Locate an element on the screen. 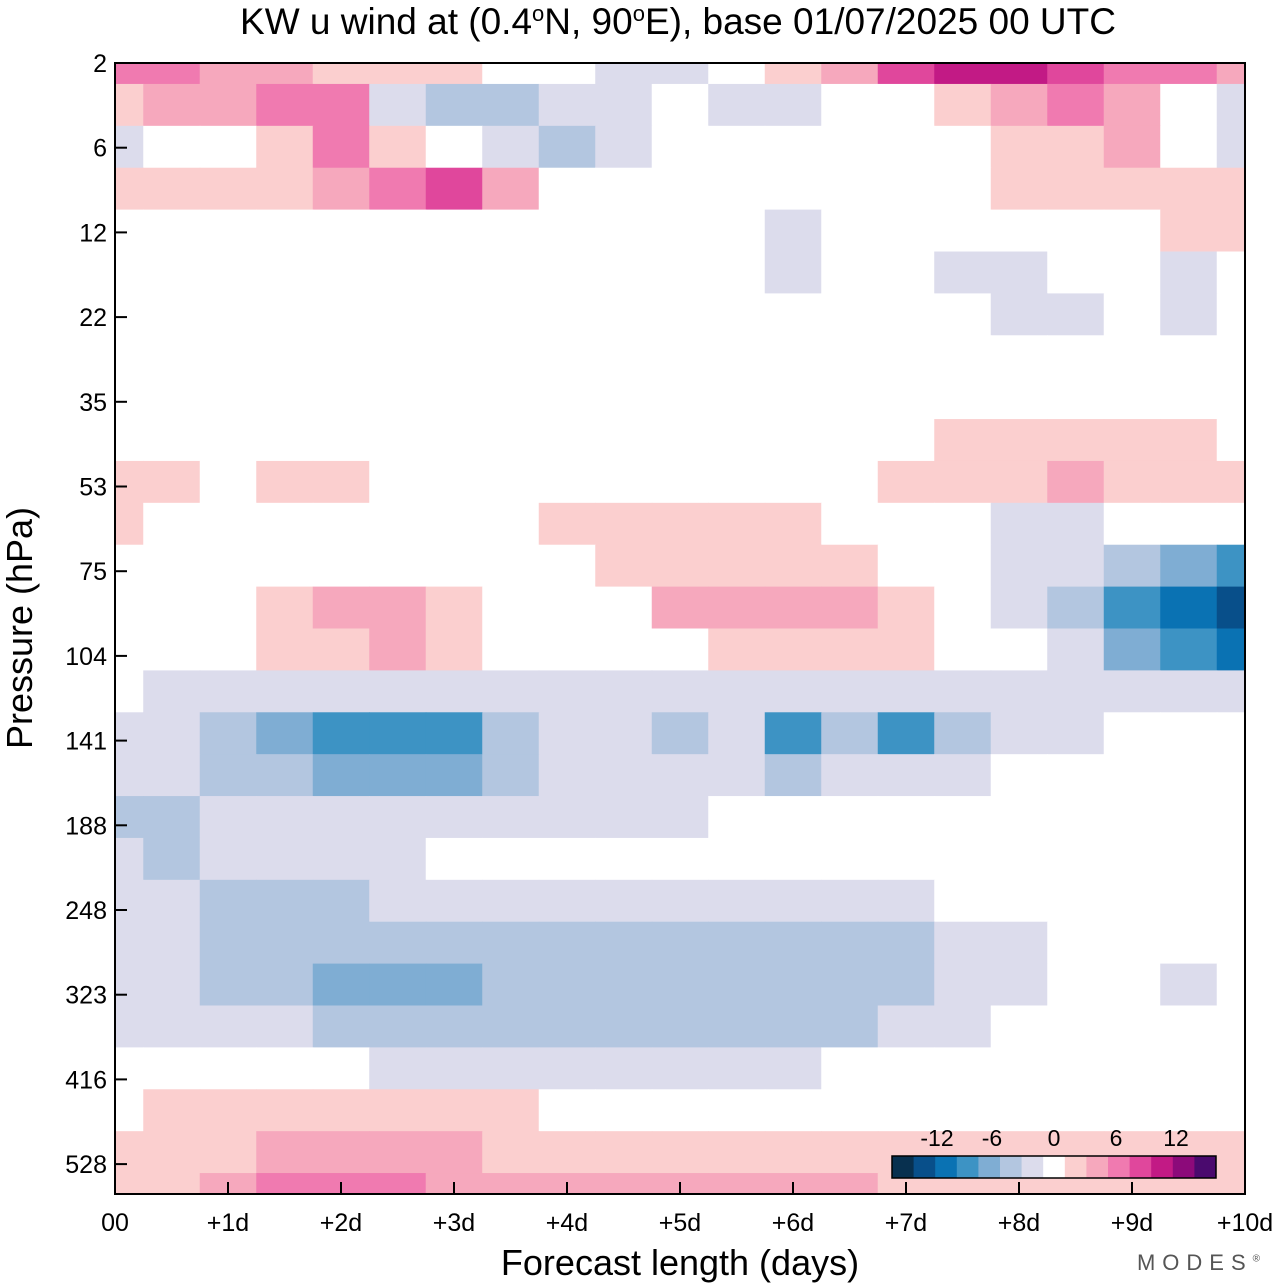 The width and height of the screenshot is (1280, 1286). x-axis: 00 +1d +2d +3d +4d +5d +6d +7d +8d +9d +10d is located at coordinates (687, 1209).